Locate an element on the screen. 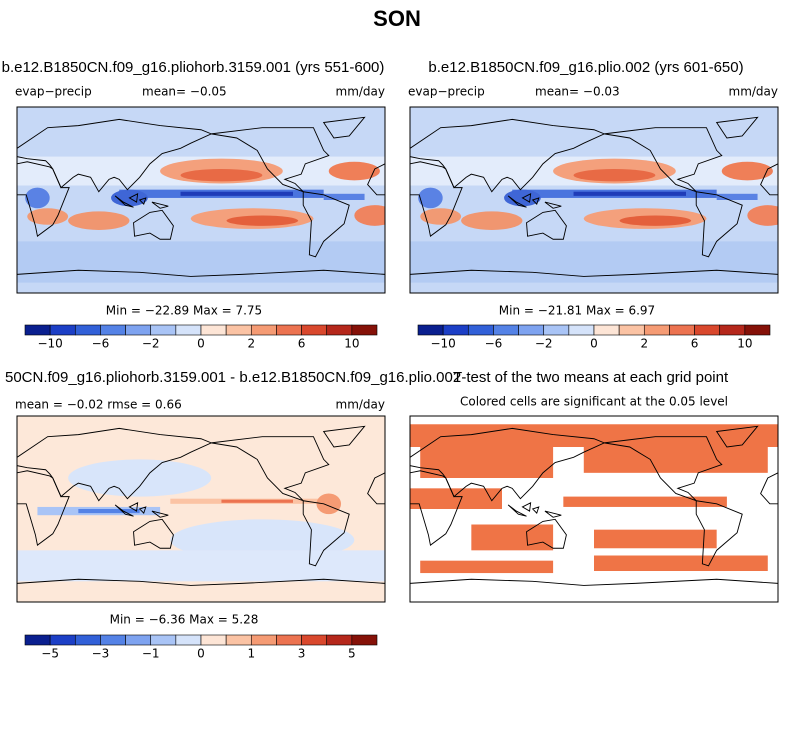  range-label: Min = −6.36 Max = 5.28 is located at coordinates (184, 620).